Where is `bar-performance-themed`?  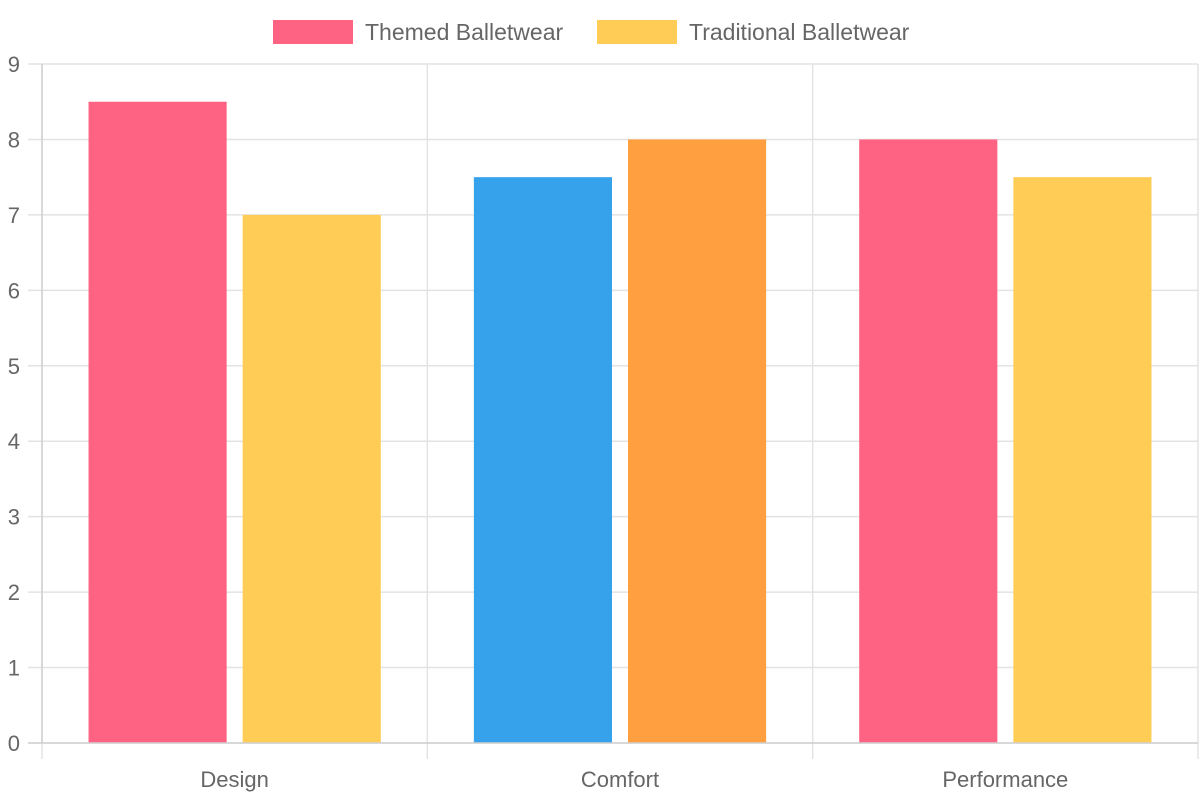 bar-performance-themed is located at coordinates (928, 441).